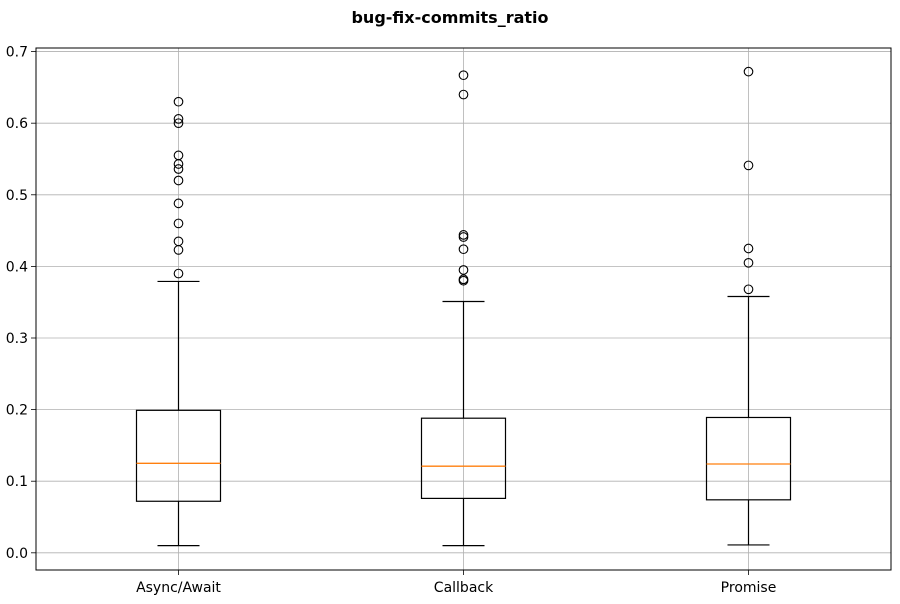 This screenshot has width=900, height=604. I want to click on y-tick-label: 0.6, so click(17, 124).